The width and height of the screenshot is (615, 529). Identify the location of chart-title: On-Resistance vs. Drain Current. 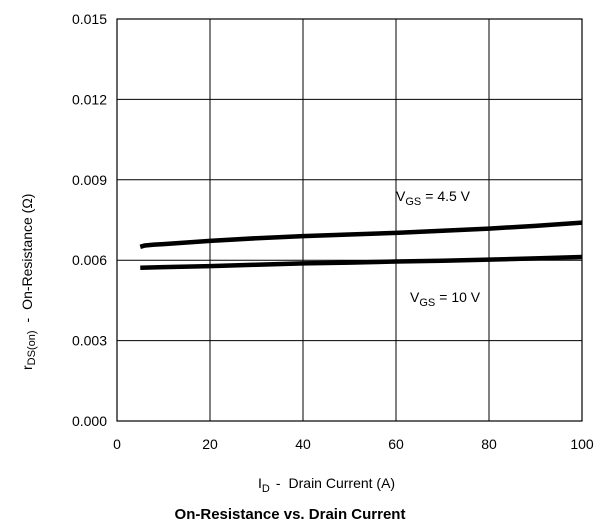
(290, 514).